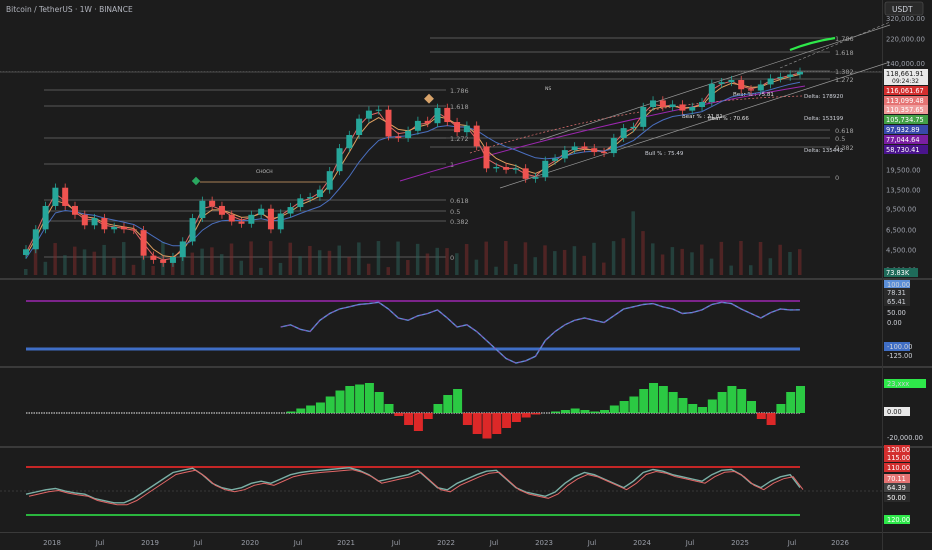 This screenshot has width=932, height=550. Describe the element at coordinates (898, 273) in the screenshot. I see `volume-badge-label: 73.83K` at that location.